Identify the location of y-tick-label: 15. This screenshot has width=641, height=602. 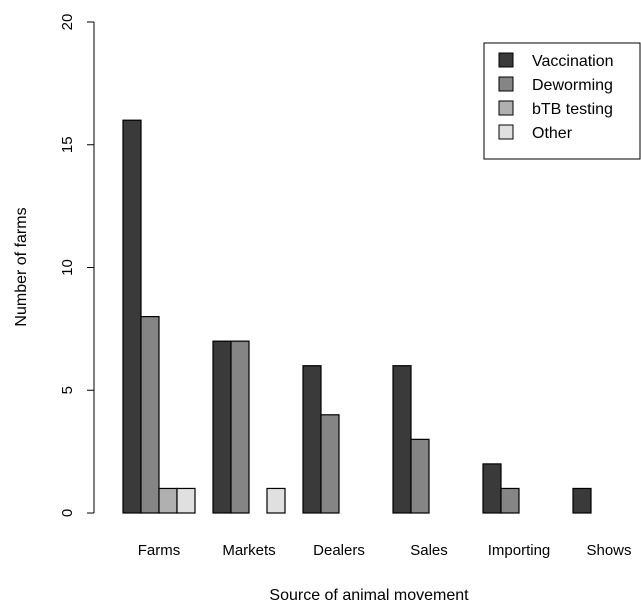
(67, 144).